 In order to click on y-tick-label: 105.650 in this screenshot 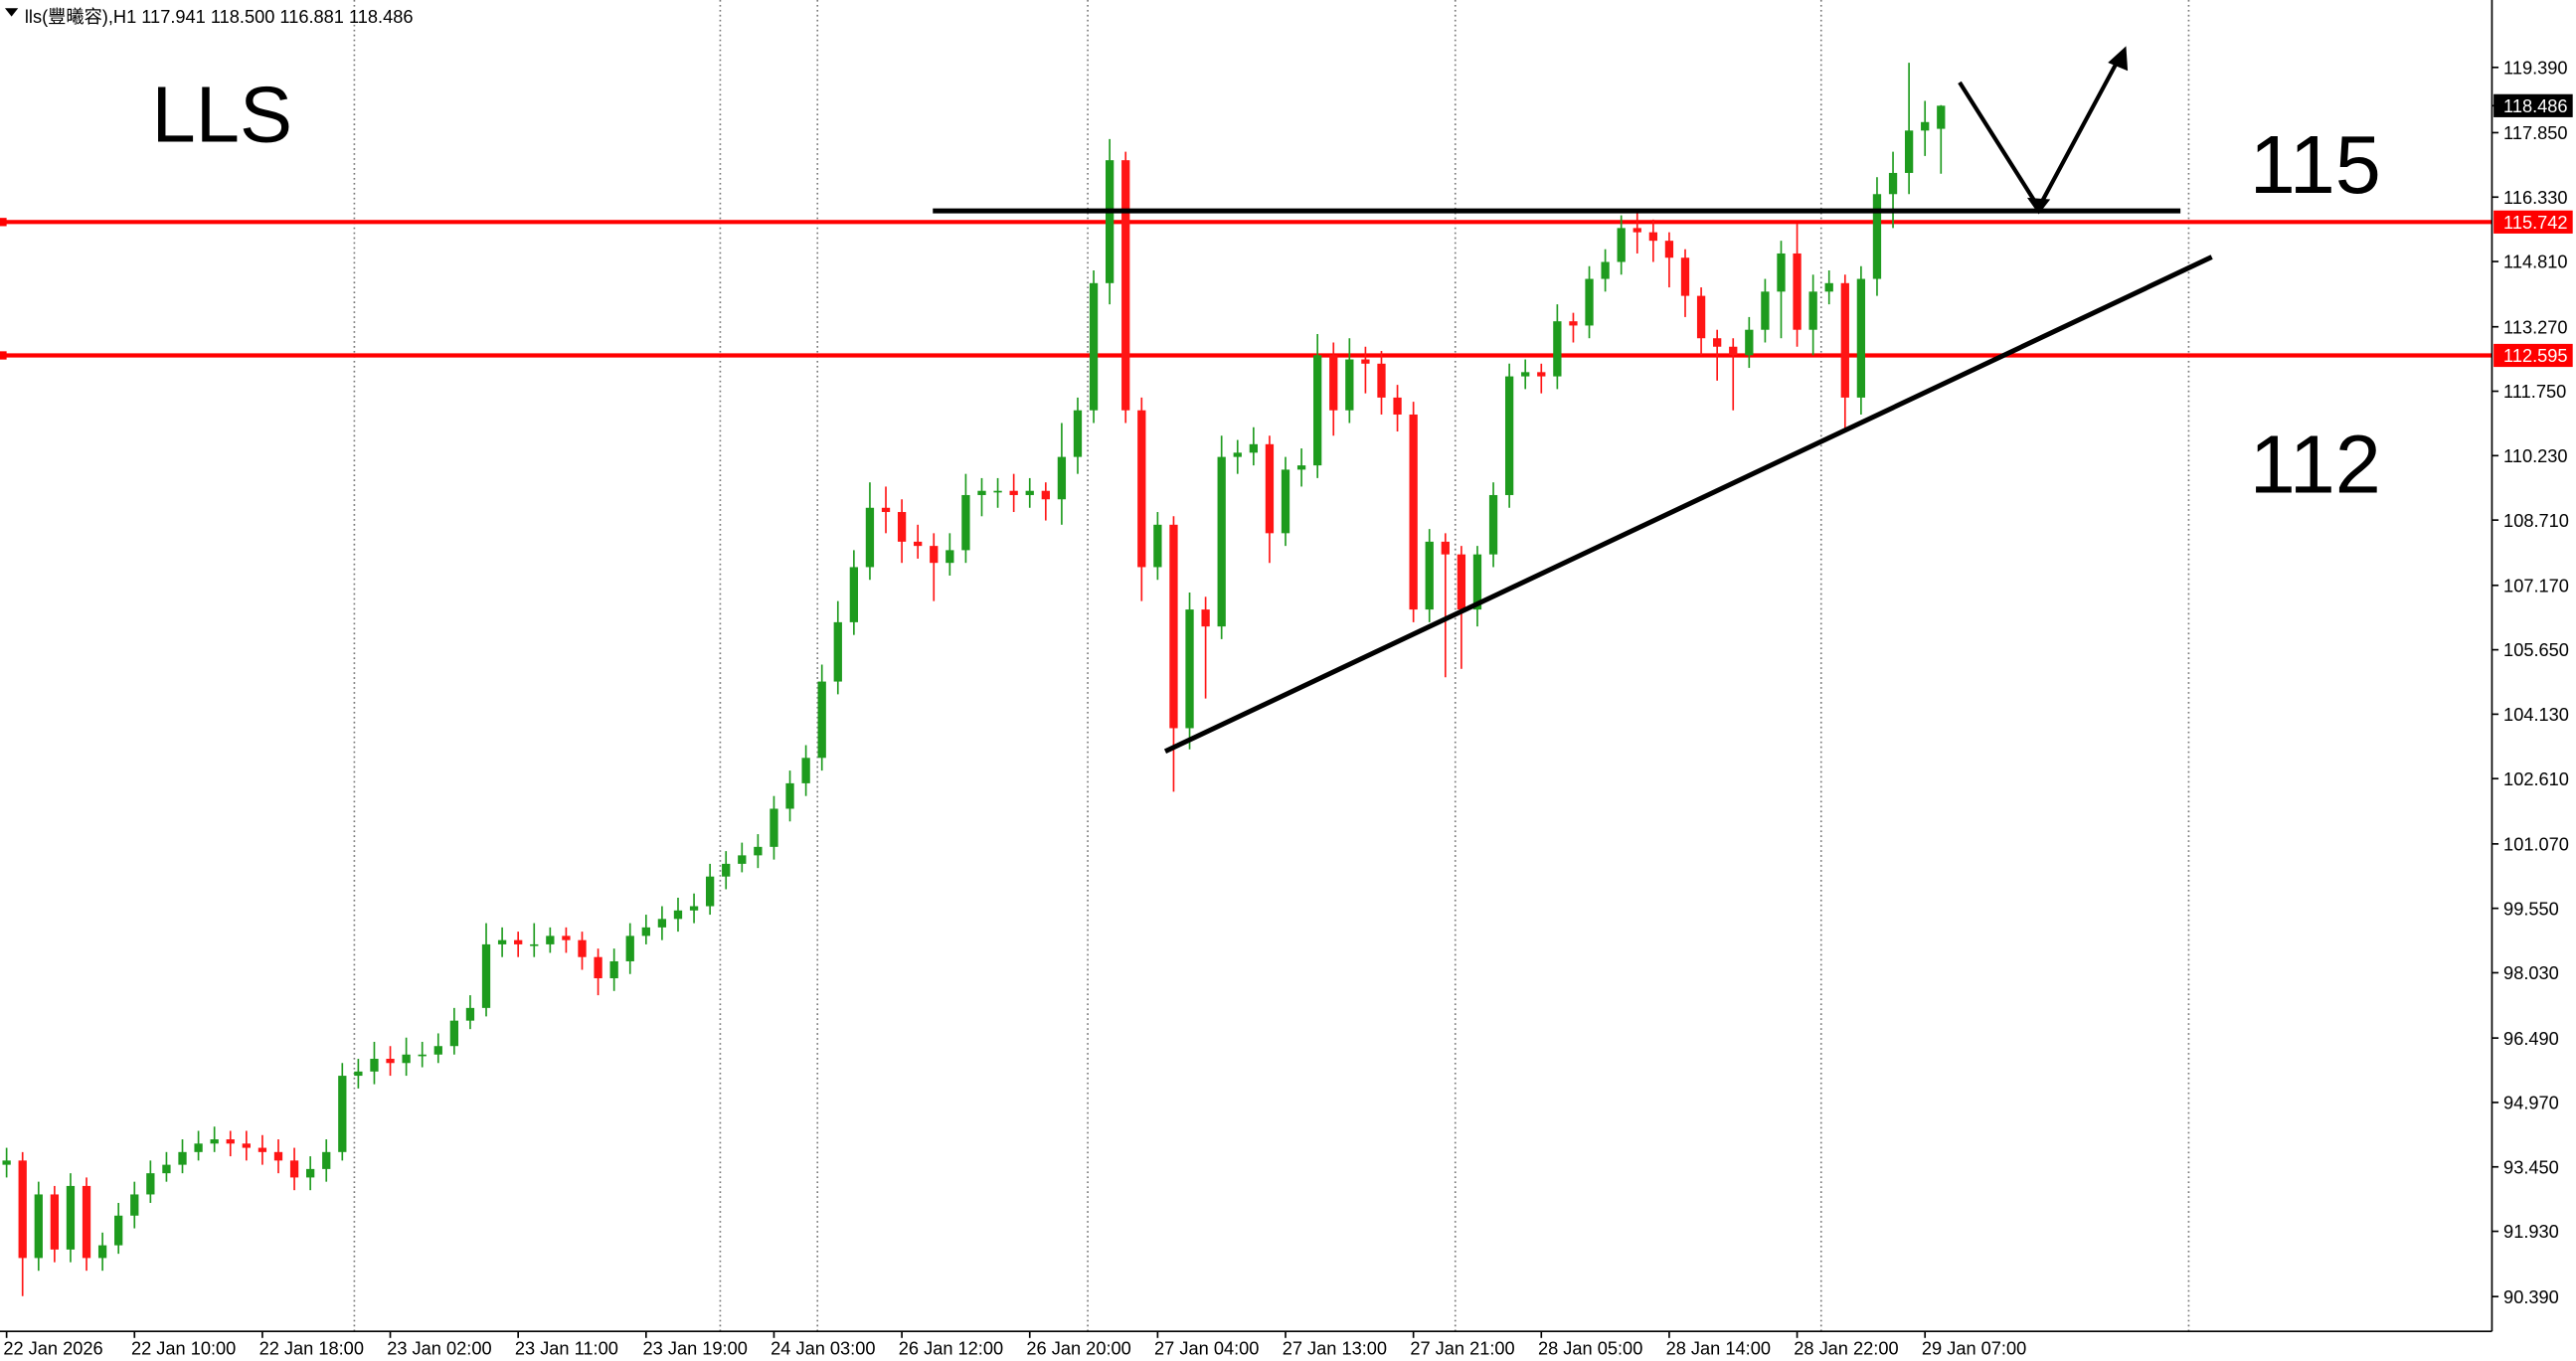, I will do `click(2536, 649)`.